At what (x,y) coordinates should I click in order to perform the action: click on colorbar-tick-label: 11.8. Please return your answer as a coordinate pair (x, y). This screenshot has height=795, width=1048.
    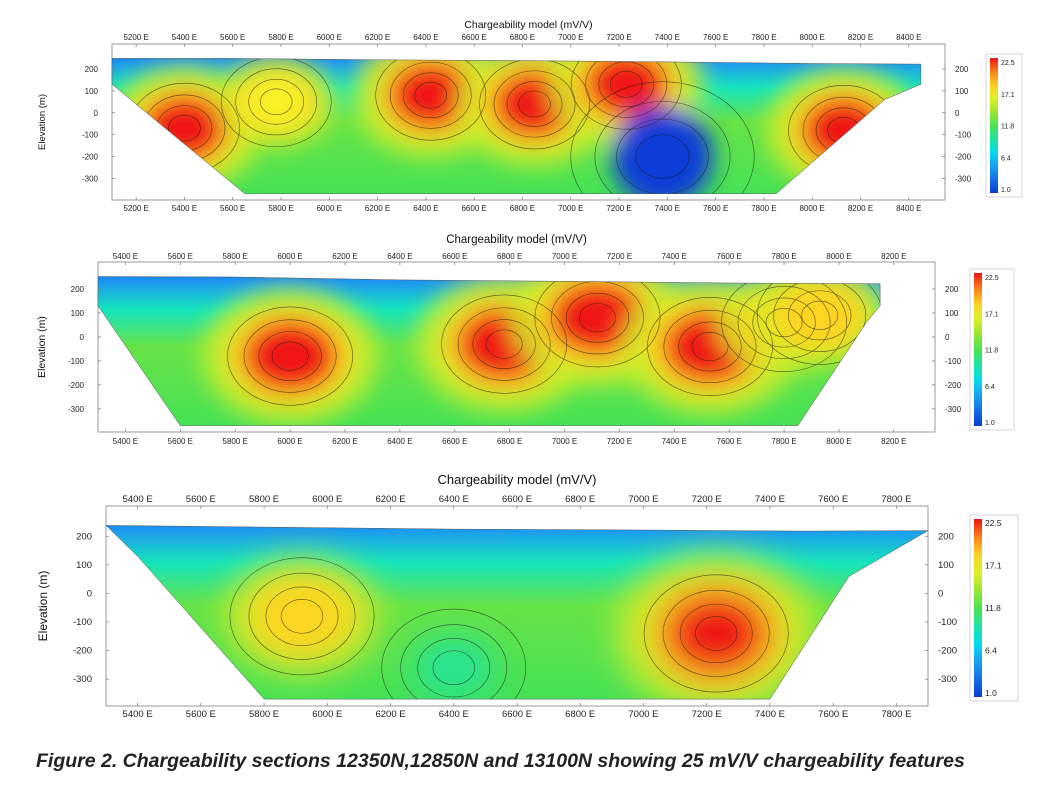
    Looking at the image, I should click on (991, 351).